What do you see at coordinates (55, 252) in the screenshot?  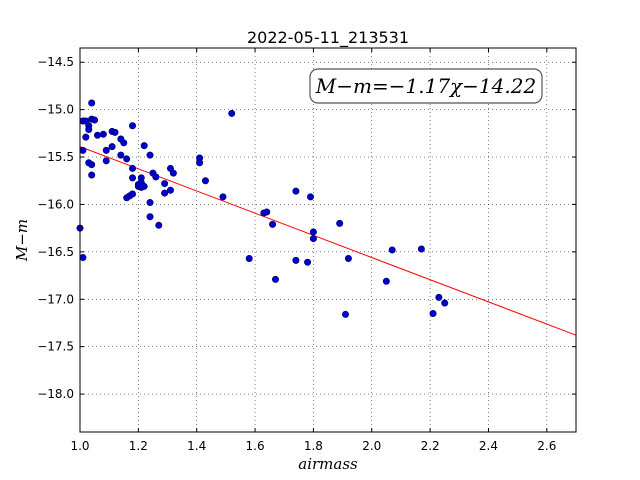 I see `y-tick-label: −16.5` at bounding box center [55, 252].